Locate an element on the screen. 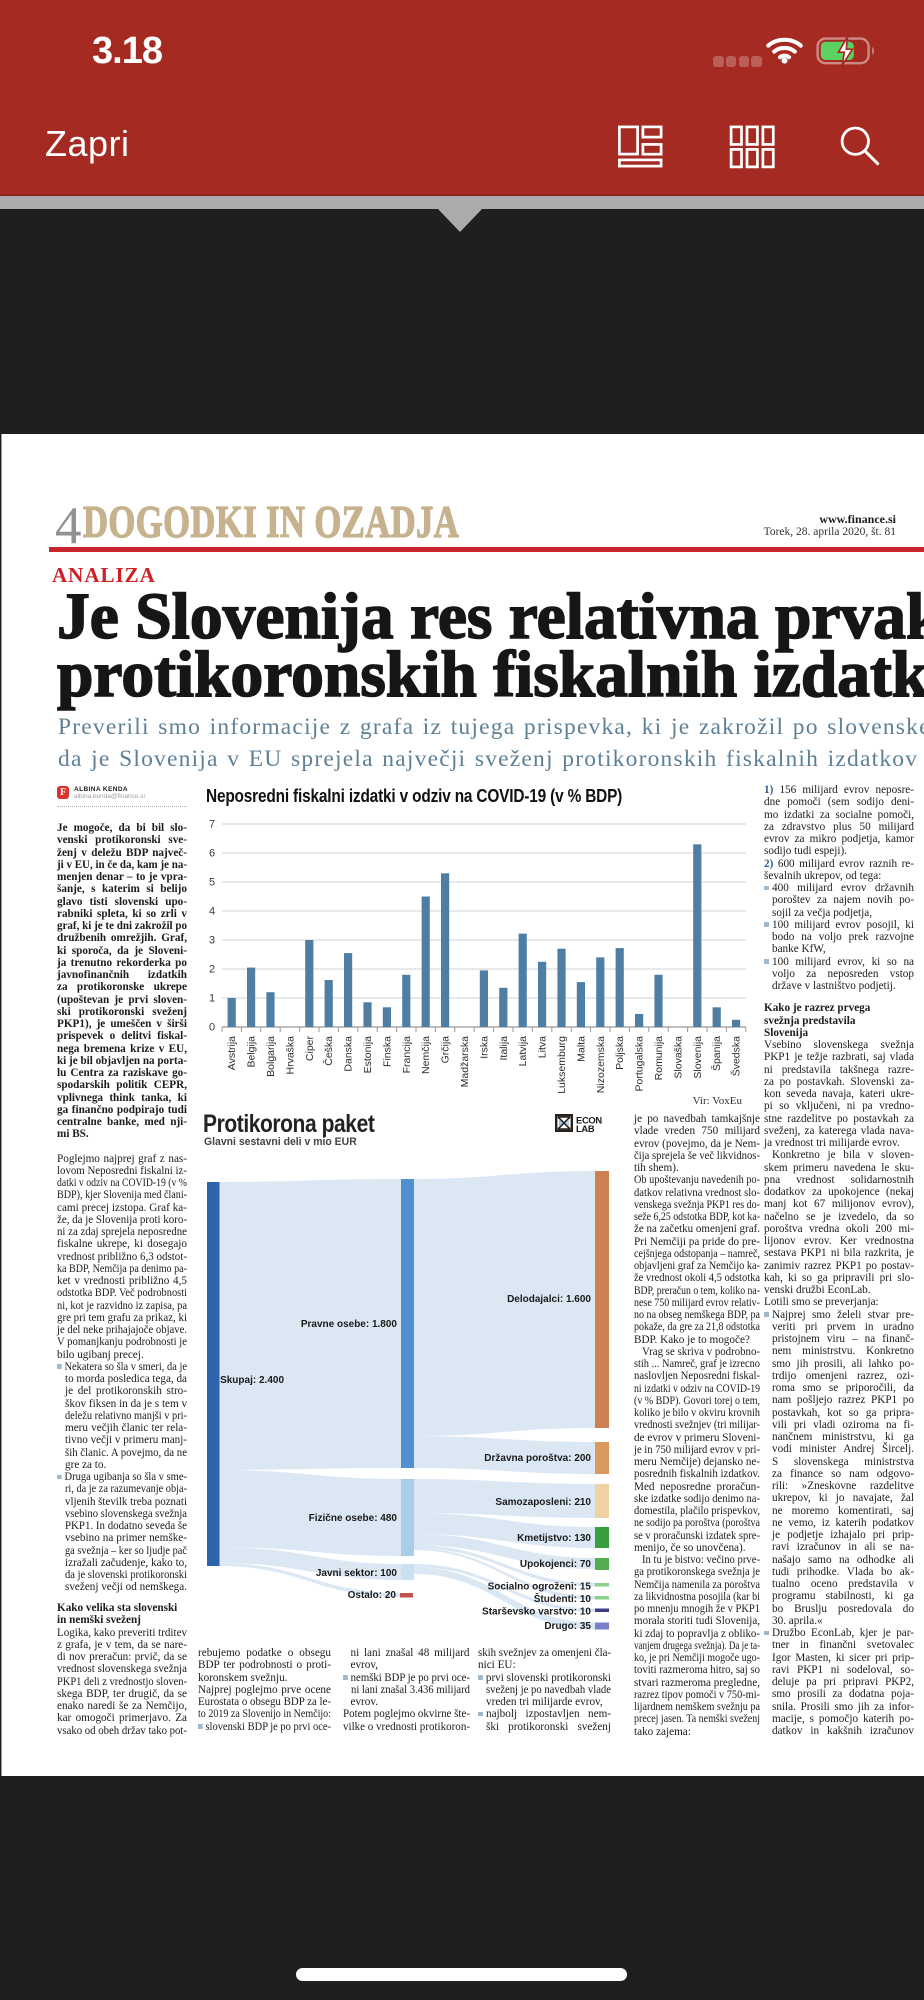  svg-text: Slovenija is located at coordinates (698, 1057).